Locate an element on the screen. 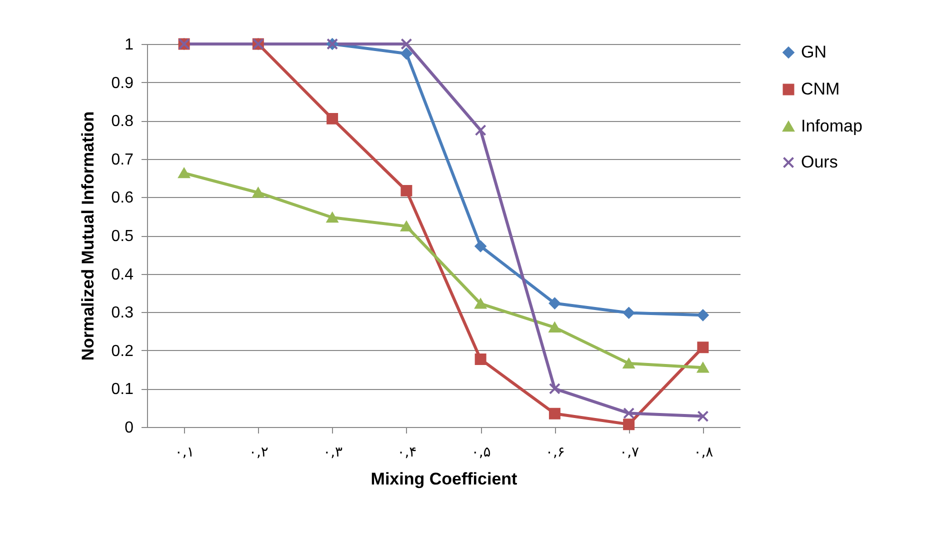 The height and width of the screenshot is (550, 944). y-tick-label: 0.9 is located at coordinates (122, 83).